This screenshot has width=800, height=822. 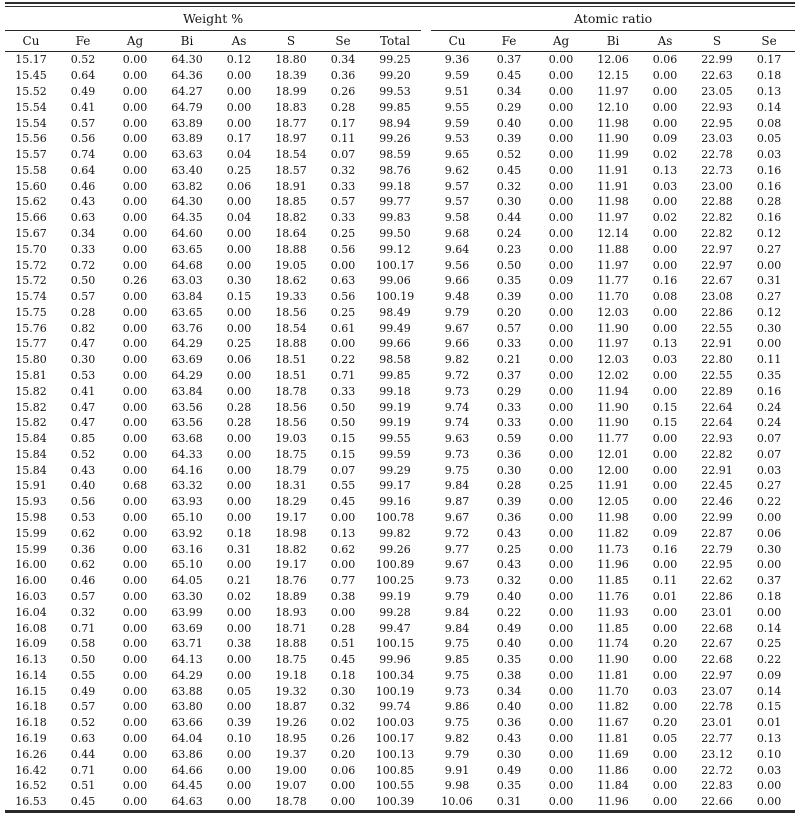 I want to click on table-cell: 9.73, so click(x=457, y=691).